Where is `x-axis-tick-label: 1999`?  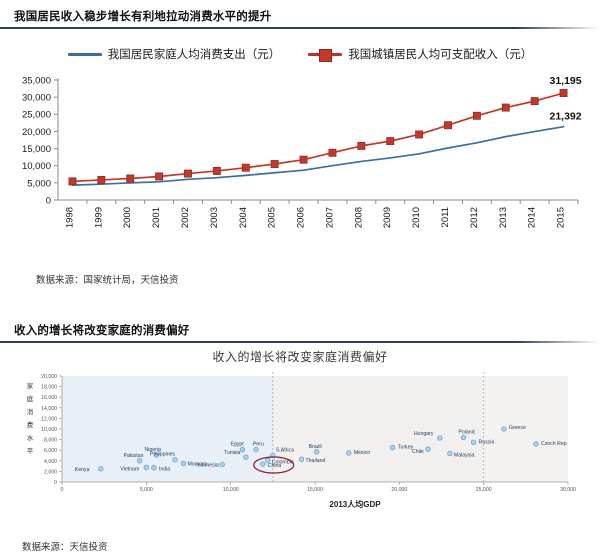 x-axis-tick-label: 1999 is located at coordinates (98, 217).